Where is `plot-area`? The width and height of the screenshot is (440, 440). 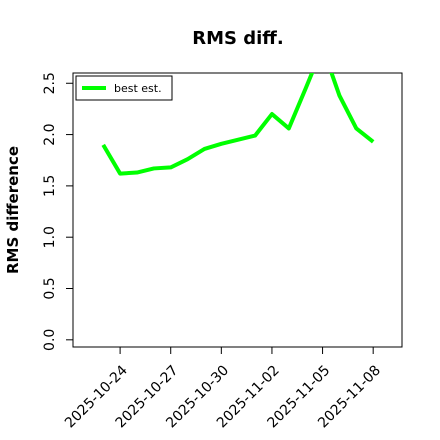 plot-area is located at coordinates (238, 124).